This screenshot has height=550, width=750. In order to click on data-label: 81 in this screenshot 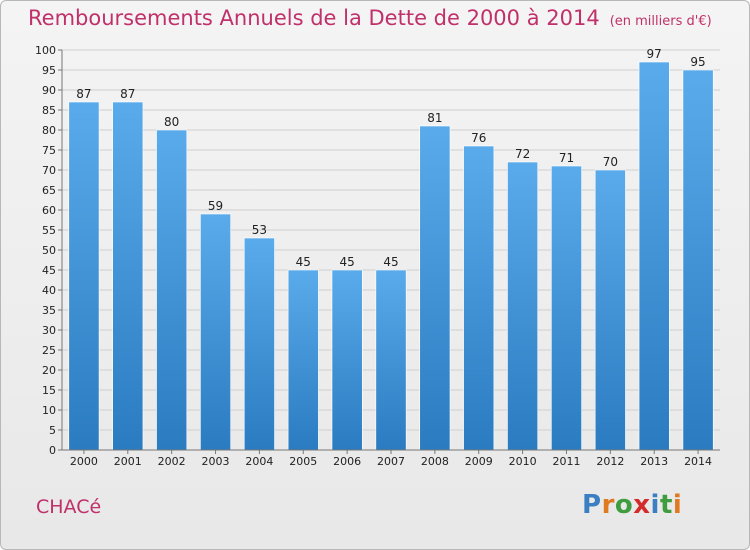, I will do `click(434, 118)`.